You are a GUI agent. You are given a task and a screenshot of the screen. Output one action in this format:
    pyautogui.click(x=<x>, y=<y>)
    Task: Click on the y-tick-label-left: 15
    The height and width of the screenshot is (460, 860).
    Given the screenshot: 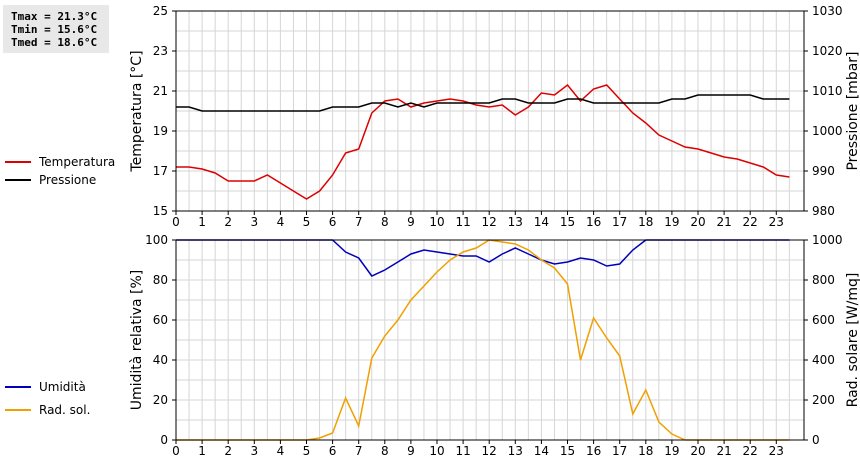 What is the action you would take?
    pyautogui.click(x=160, y=211)
    